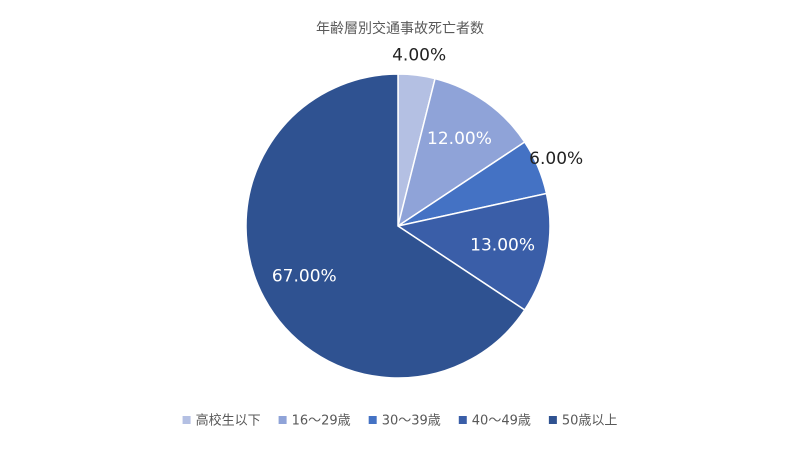 The image size is (800, 450). What do you see at coordinates (411, 421) in the screenshot?
I see `legend-label: 30～39歳` at bounding box center [411, 421].